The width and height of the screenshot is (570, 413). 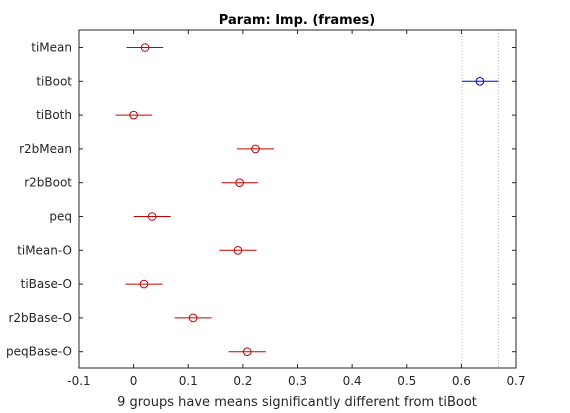 What do you see at coordinates (48, 183) in the screenshot?
I see `group-label: r2bBoot` at bounding box center [48, 183].